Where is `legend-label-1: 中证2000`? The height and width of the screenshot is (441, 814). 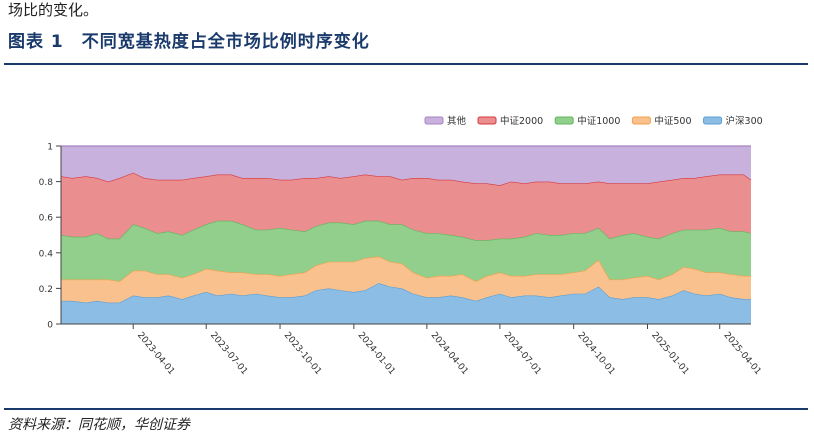 legend-label-1: 中证2000 is located at coordinates (521, 121).